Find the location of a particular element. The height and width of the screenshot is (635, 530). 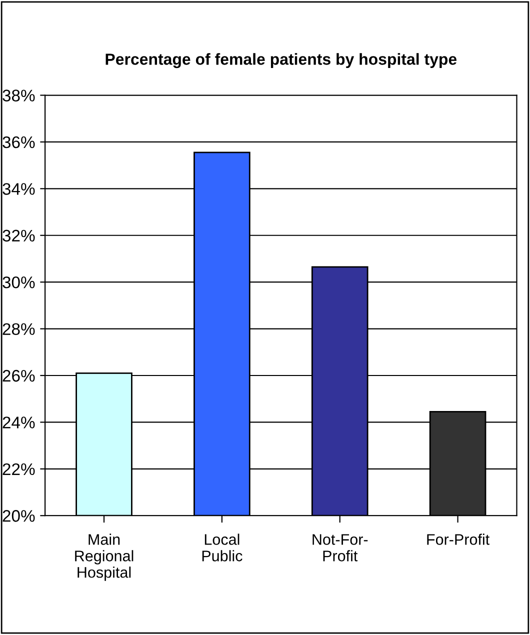

x-tick-label: Local Public is located at coordinates (222, 548).